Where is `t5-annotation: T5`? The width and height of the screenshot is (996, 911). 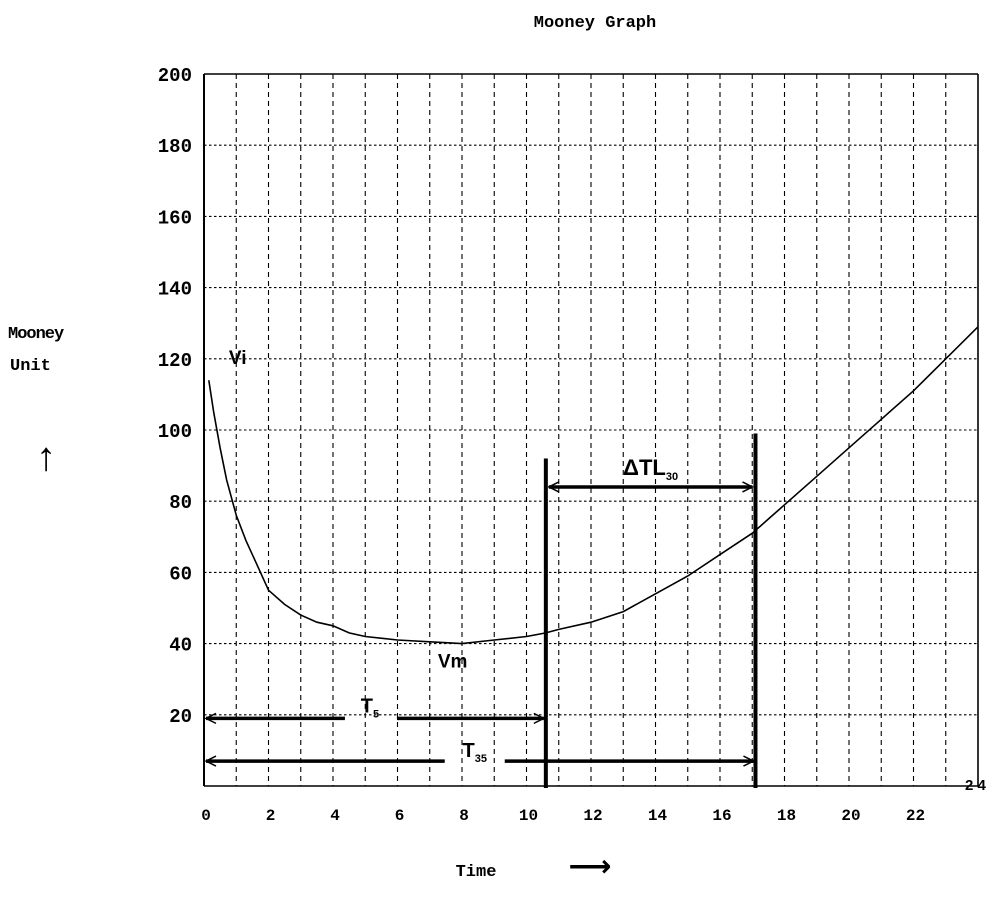
t5-annotation: T5 is located at coordinates (375, 707).